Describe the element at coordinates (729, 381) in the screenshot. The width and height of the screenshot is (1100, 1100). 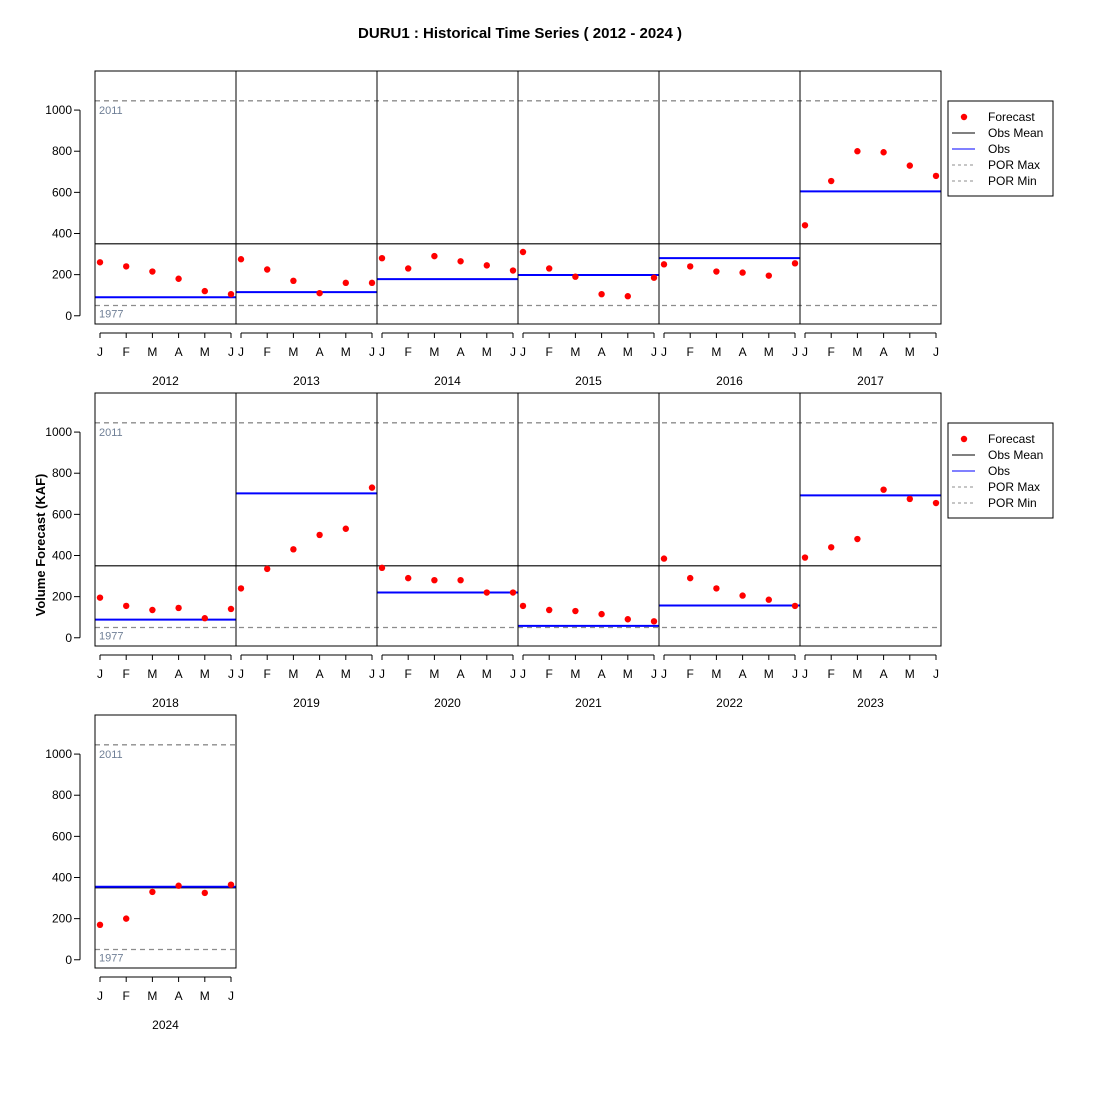
I see `year-label: 2016` at that location.